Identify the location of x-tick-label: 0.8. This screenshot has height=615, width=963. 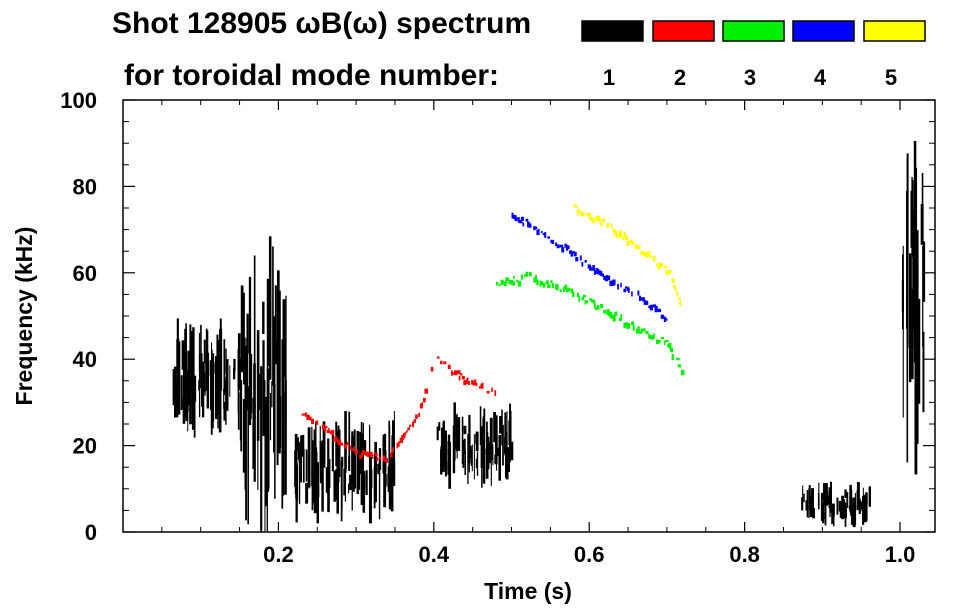
(744, 554).